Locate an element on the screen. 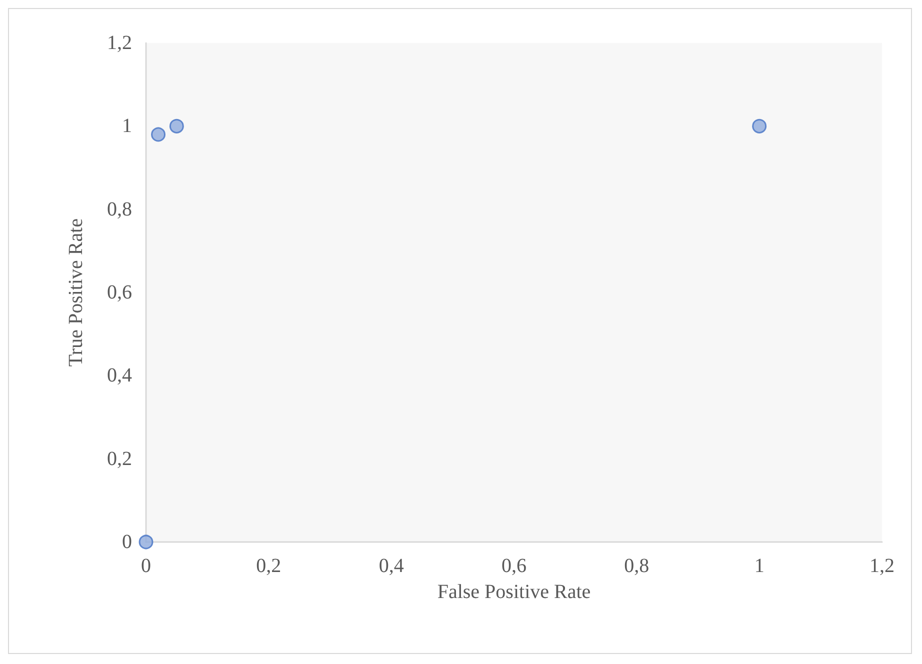 The image size is (922, 664). x-tick-label: 0,6 is located at coordinates (514, 566).